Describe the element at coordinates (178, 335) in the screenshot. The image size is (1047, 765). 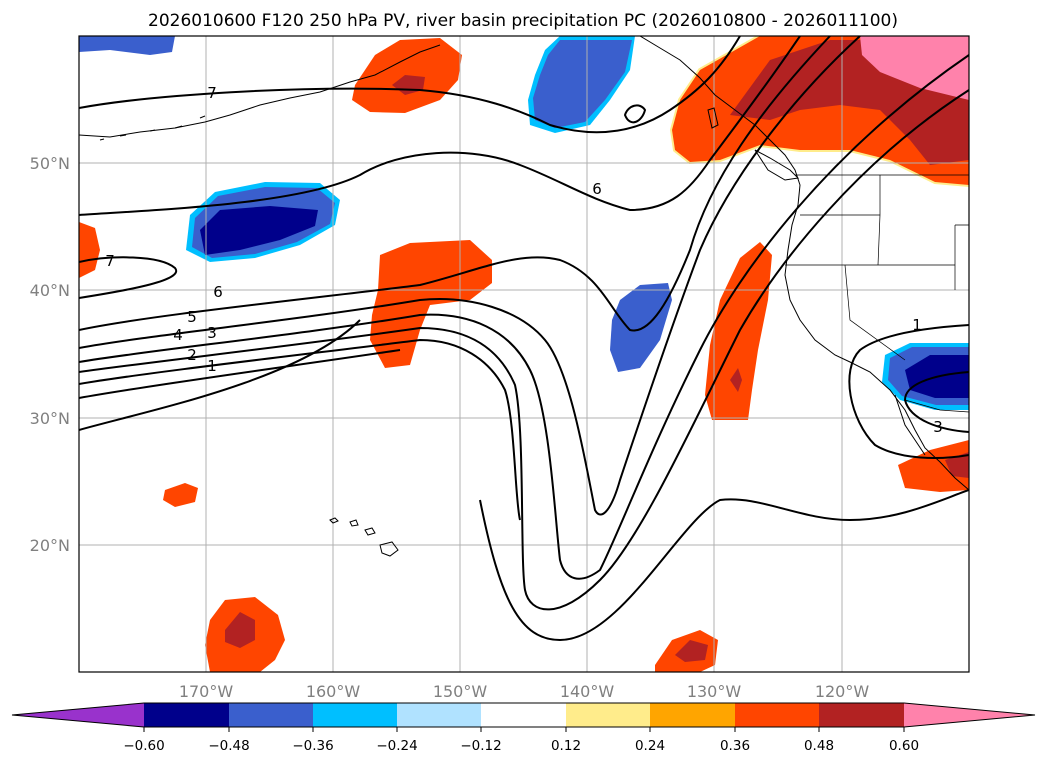
I see `contour-label: 4` at that location.